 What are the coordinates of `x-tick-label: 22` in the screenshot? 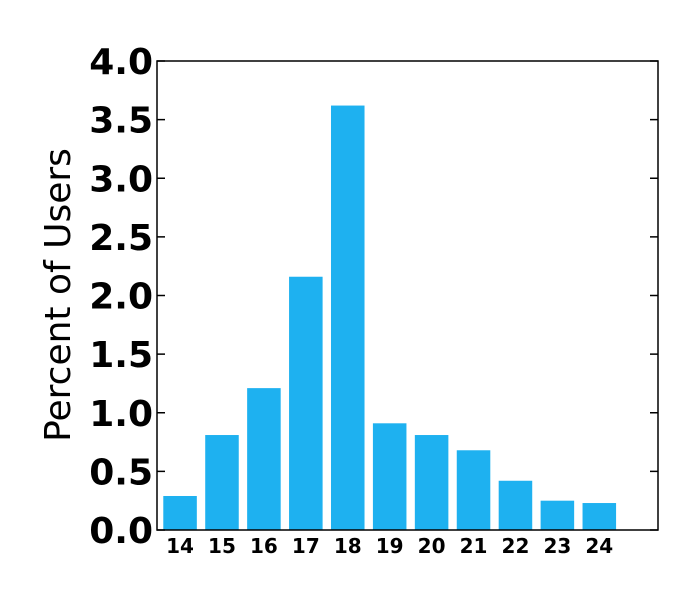 It's located at (516, 546).